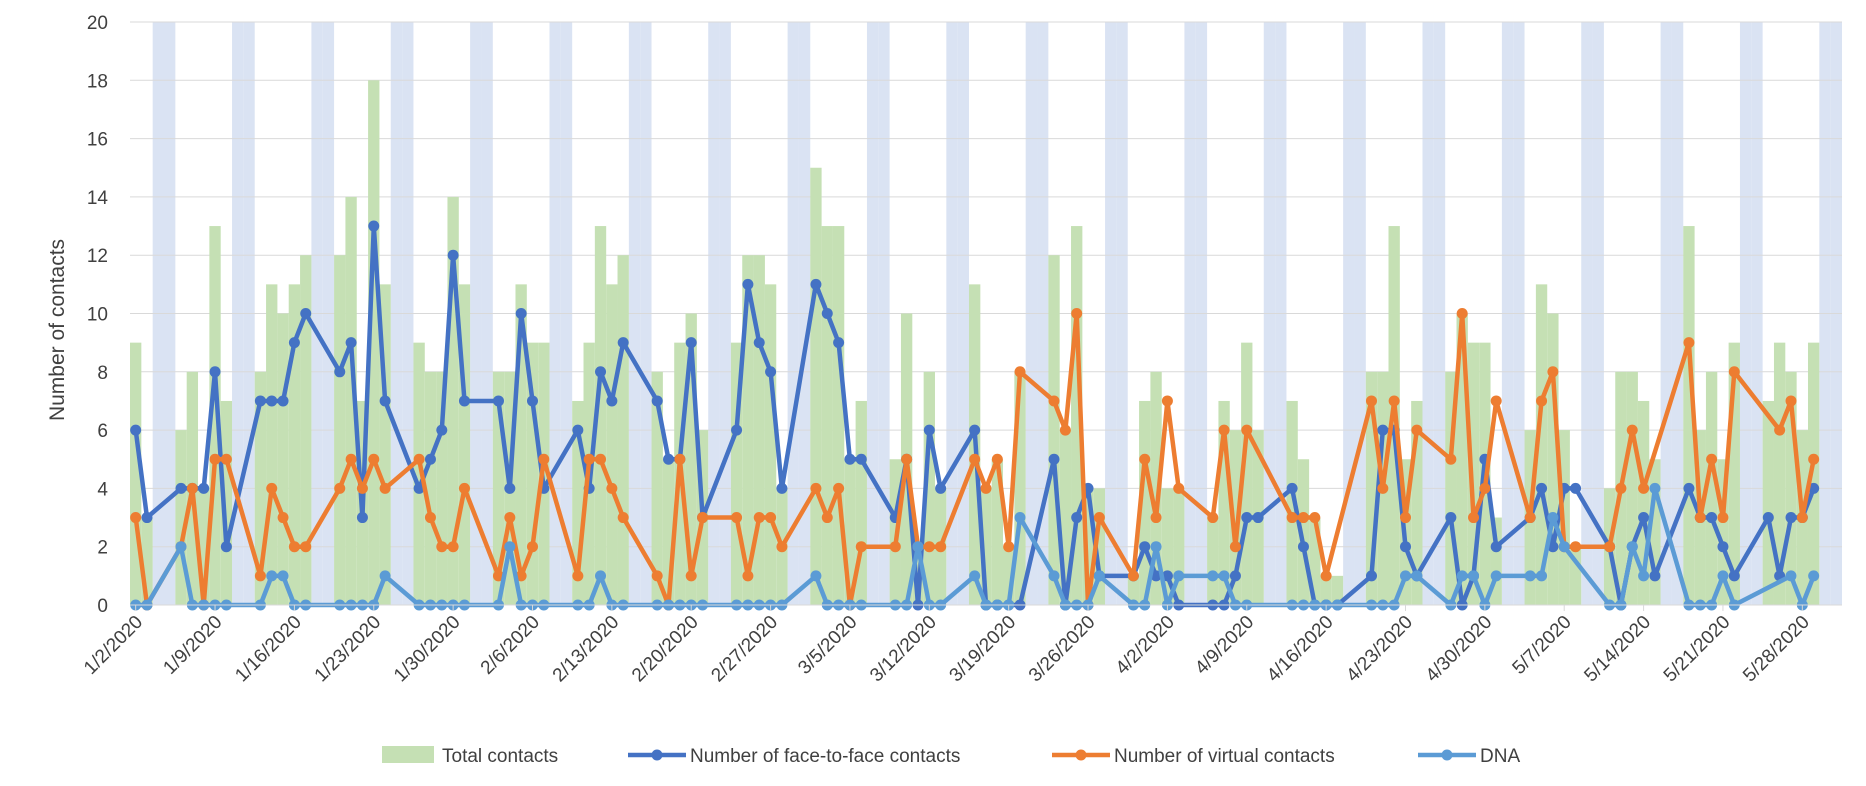 This screenshot has width=1866, height=786. I want to click on x-tick-label: 4/2/2020, so click(1145, 645).